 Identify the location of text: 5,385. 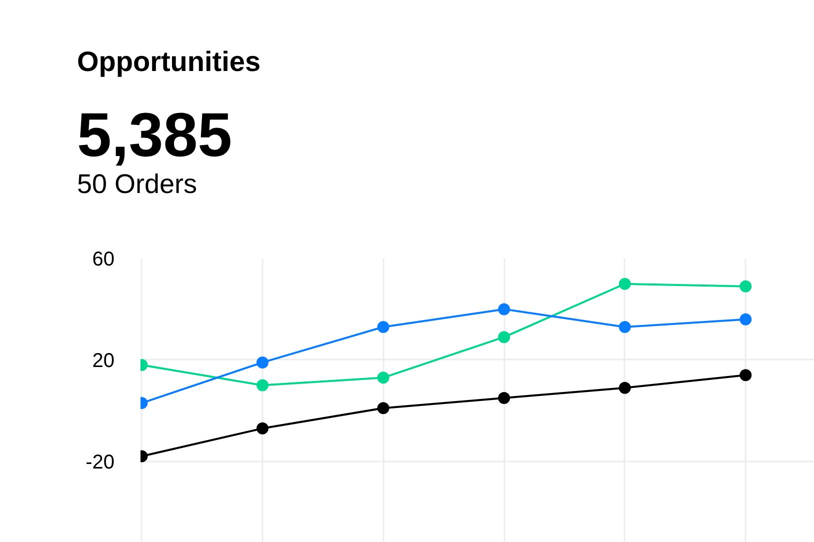
(155, 135).